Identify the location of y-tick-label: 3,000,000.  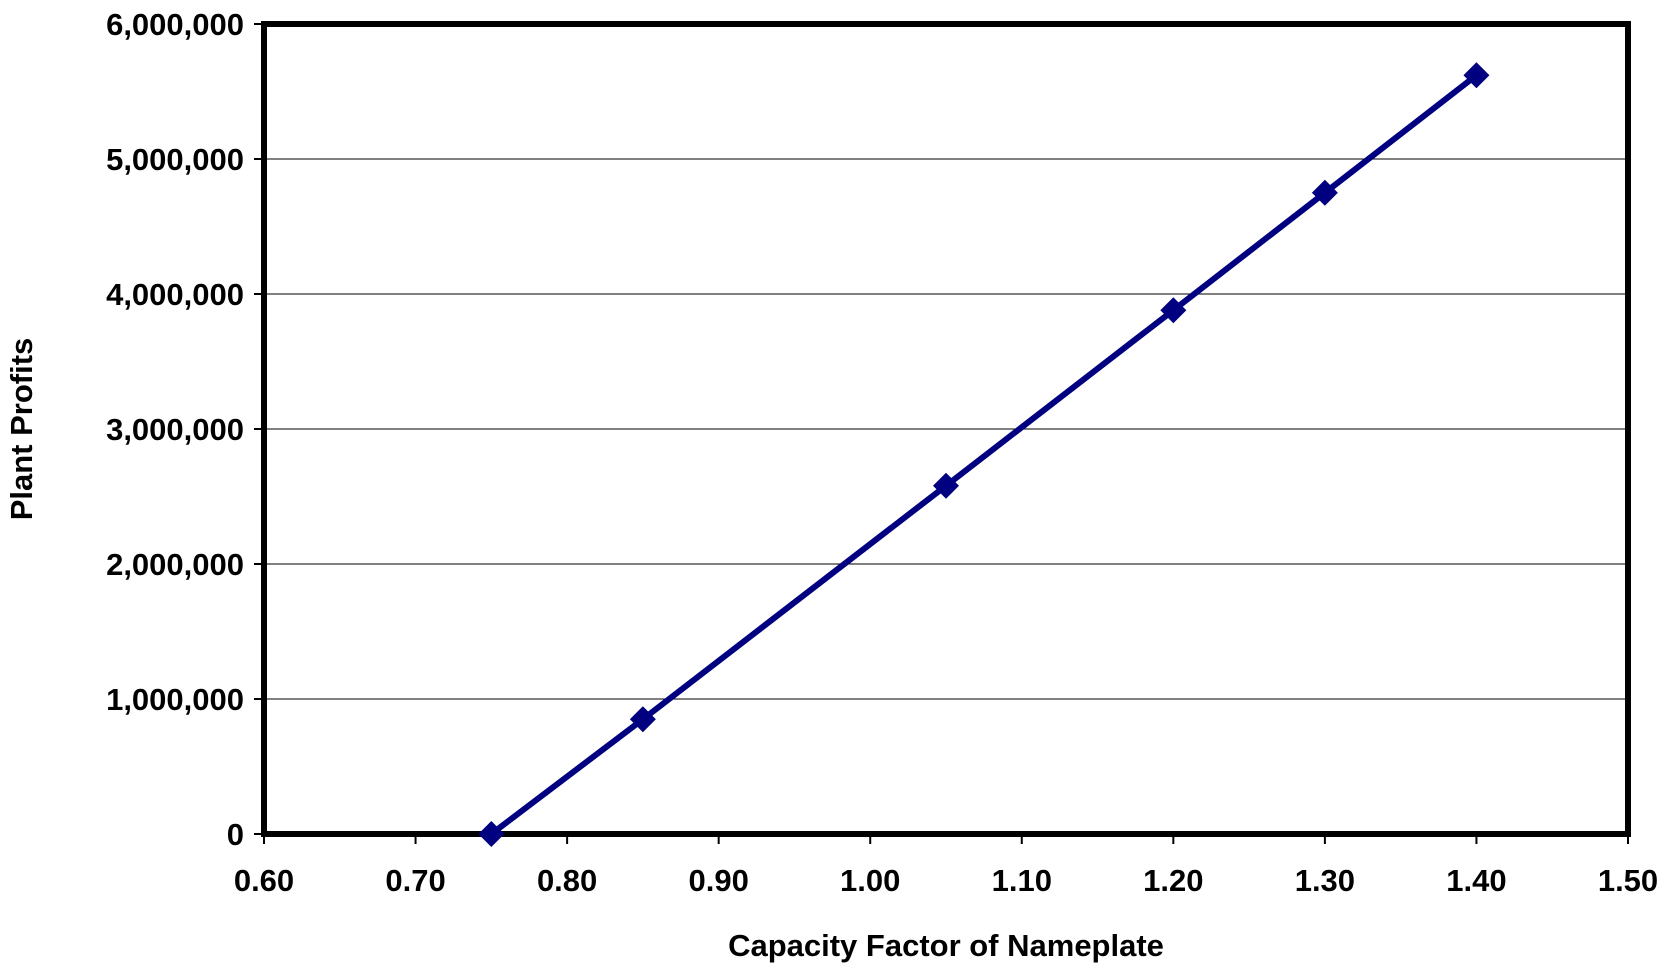
(175, 429).